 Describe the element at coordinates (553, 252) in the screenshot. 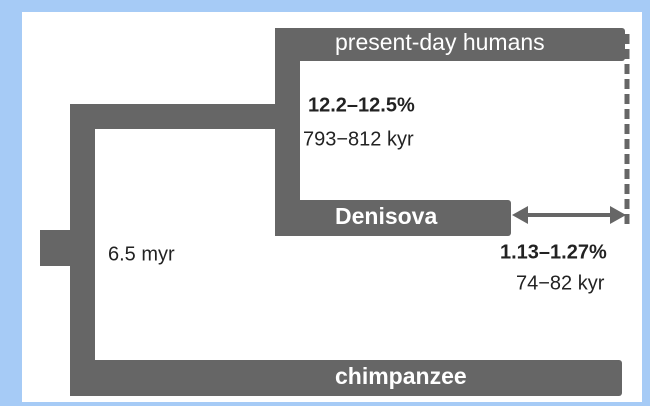

I see `annotation: 1.13–1.27%` at that location.